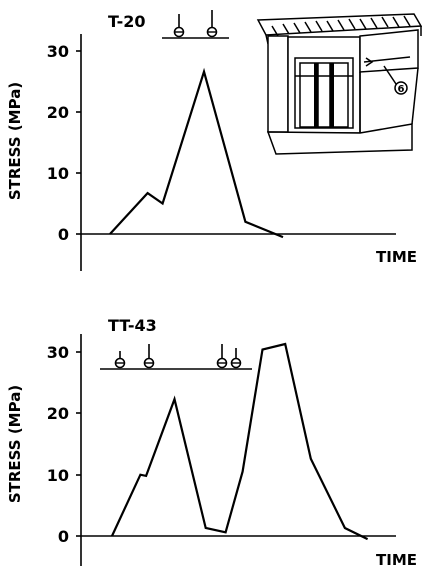  Describe the element at coordinates (126, 21) in the screenshot. I see `chart-label: T-20` at that location.